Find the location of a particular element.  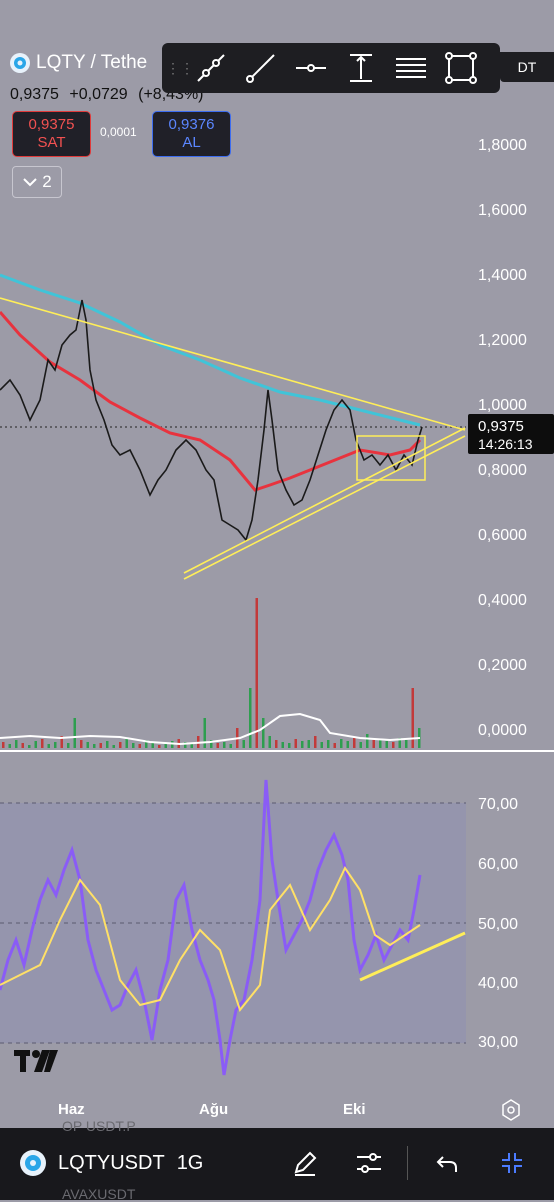

horizontal-line-icon is located at coordinates (311, 68).